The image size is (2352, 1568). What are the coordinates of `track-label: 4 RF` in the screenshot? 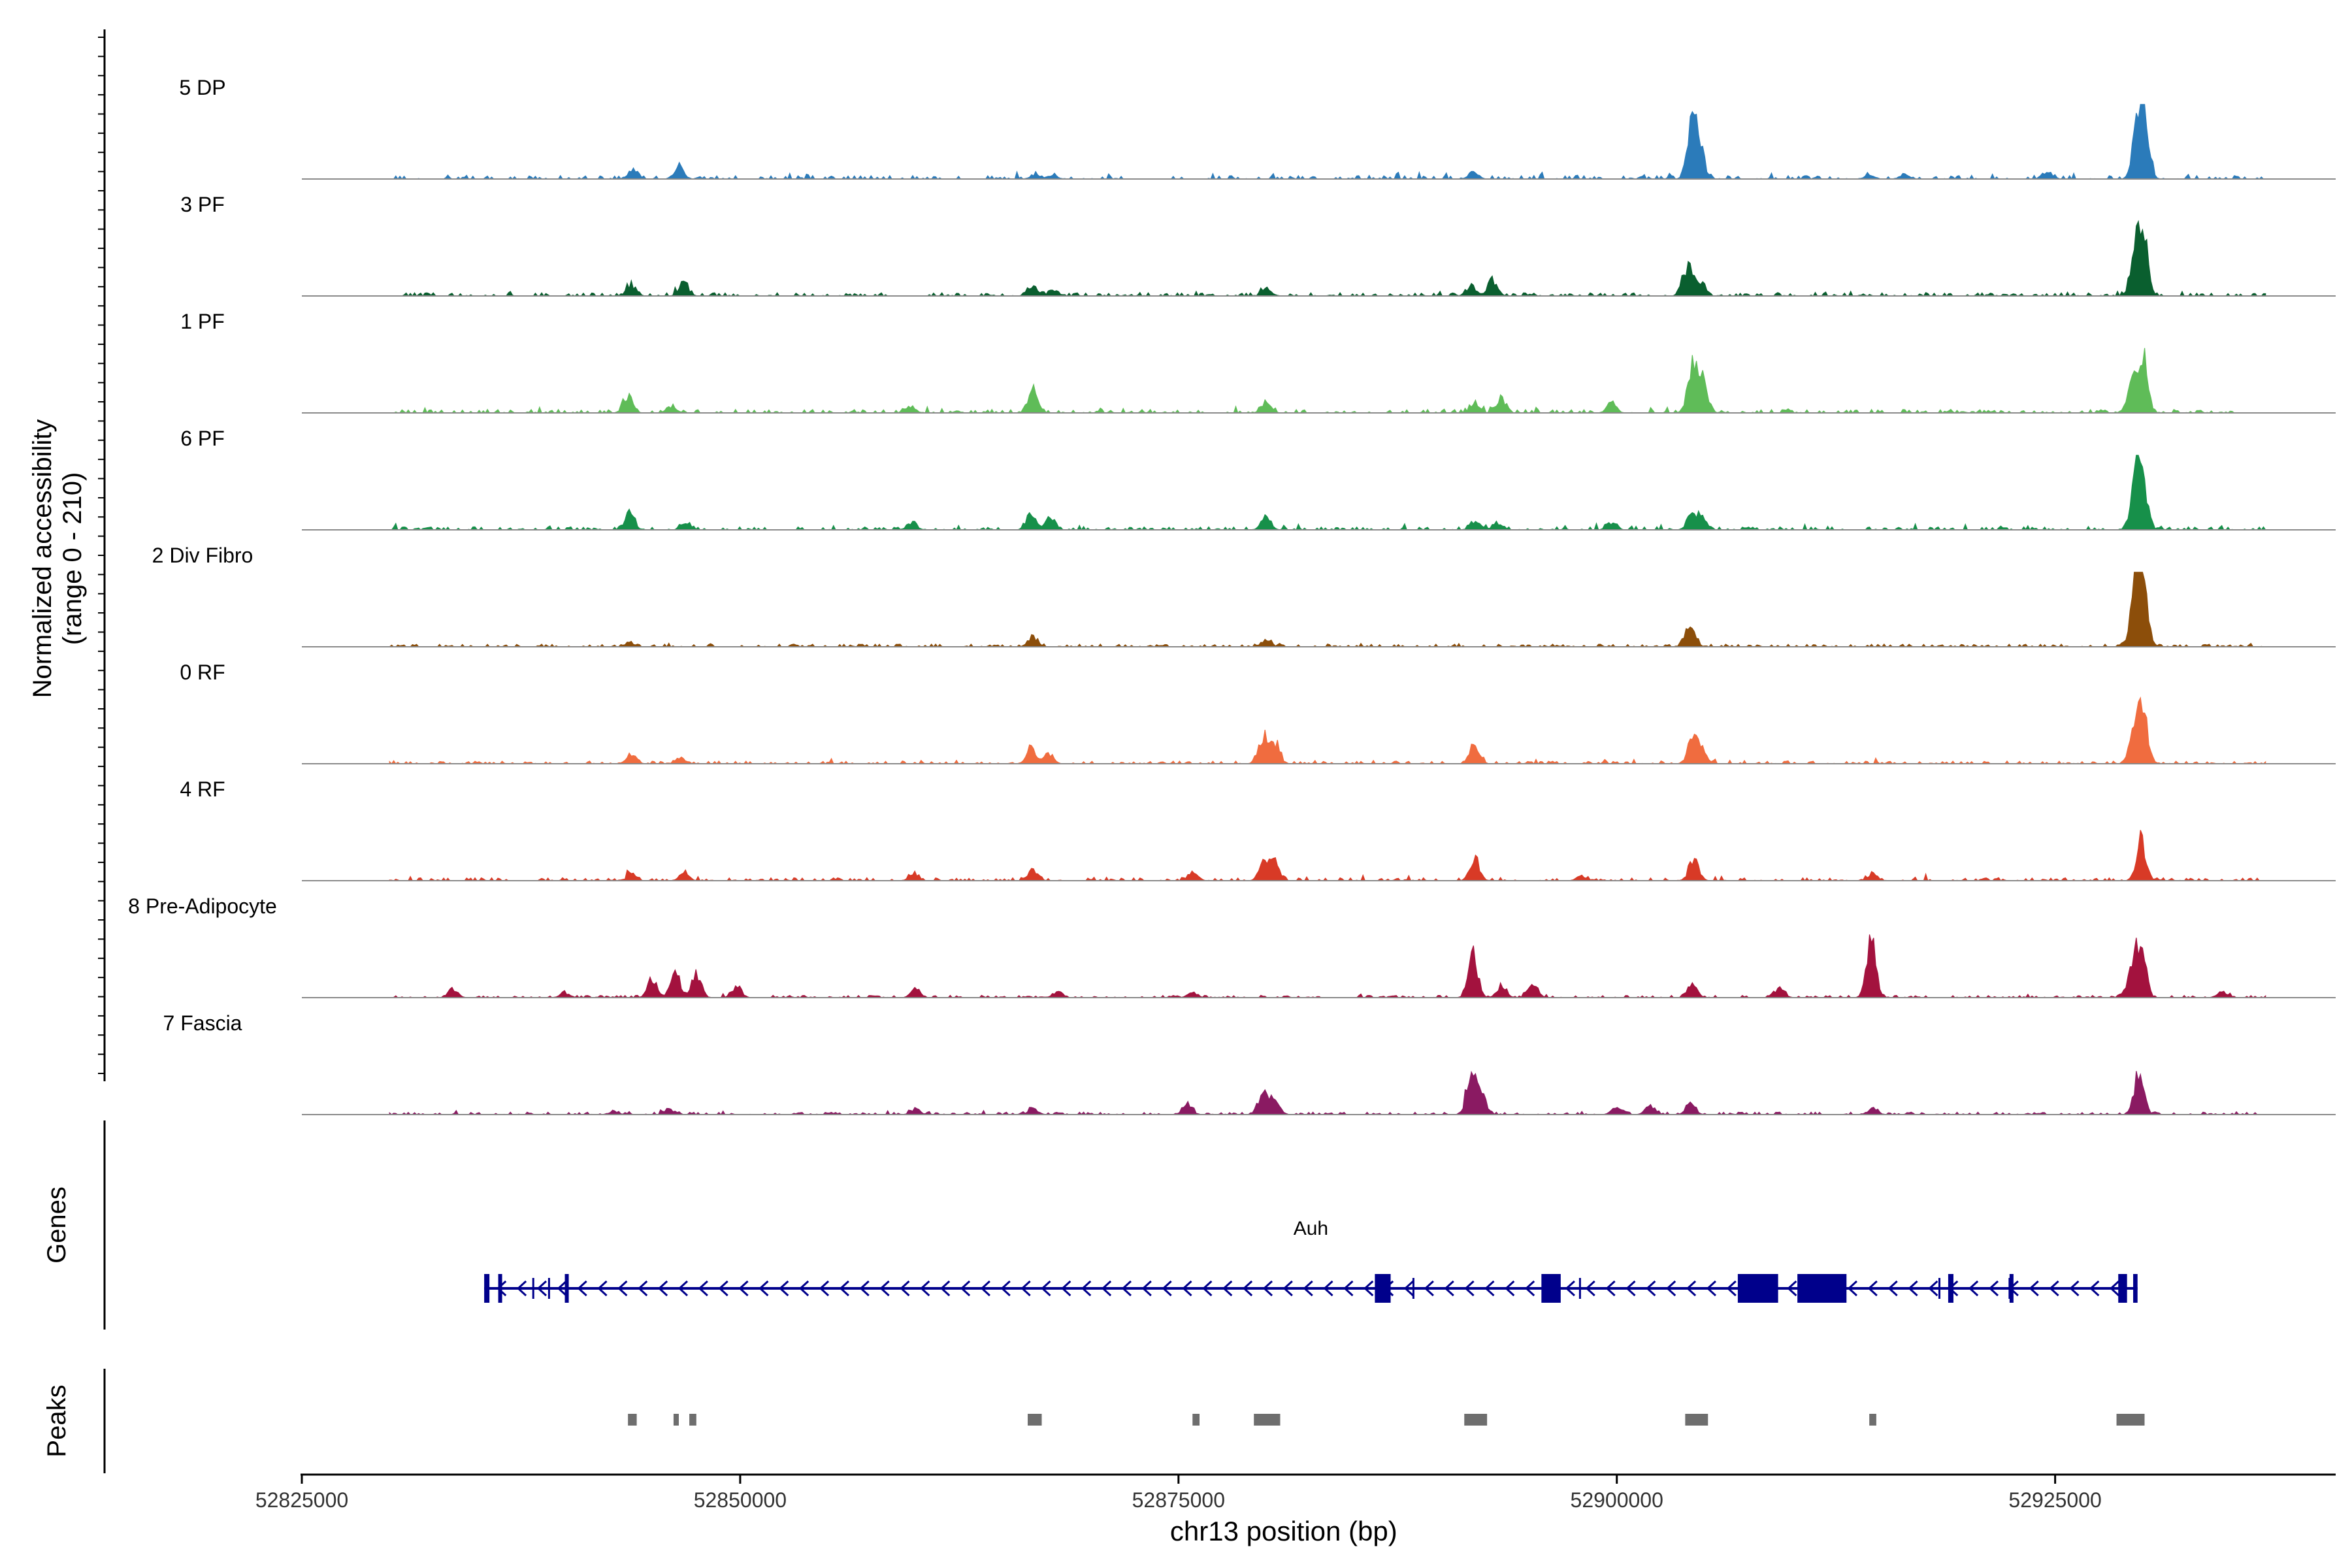 It's located at (202, 789).